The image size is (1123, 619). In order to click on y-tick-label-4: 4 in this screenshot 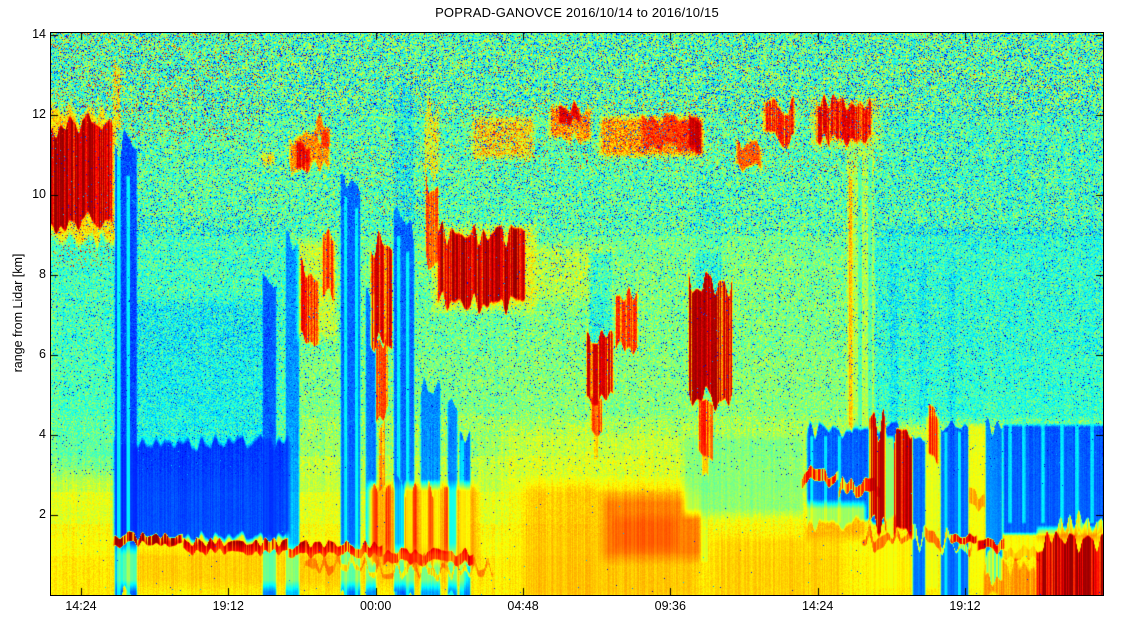, I will do `click(42, 434)`.